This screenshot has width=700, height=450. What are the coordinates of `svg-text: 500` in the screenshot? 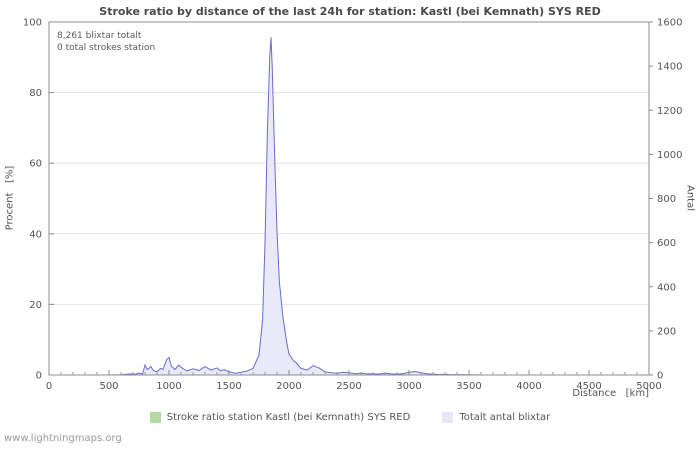 It's located at (108, 386).